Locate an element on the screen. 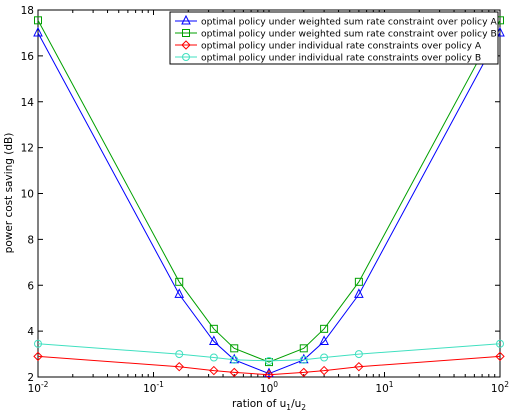 Image resolution: width=511 pixels, height=415 pixels. y-tick-label: 10 is located at coordinates (27, 195).